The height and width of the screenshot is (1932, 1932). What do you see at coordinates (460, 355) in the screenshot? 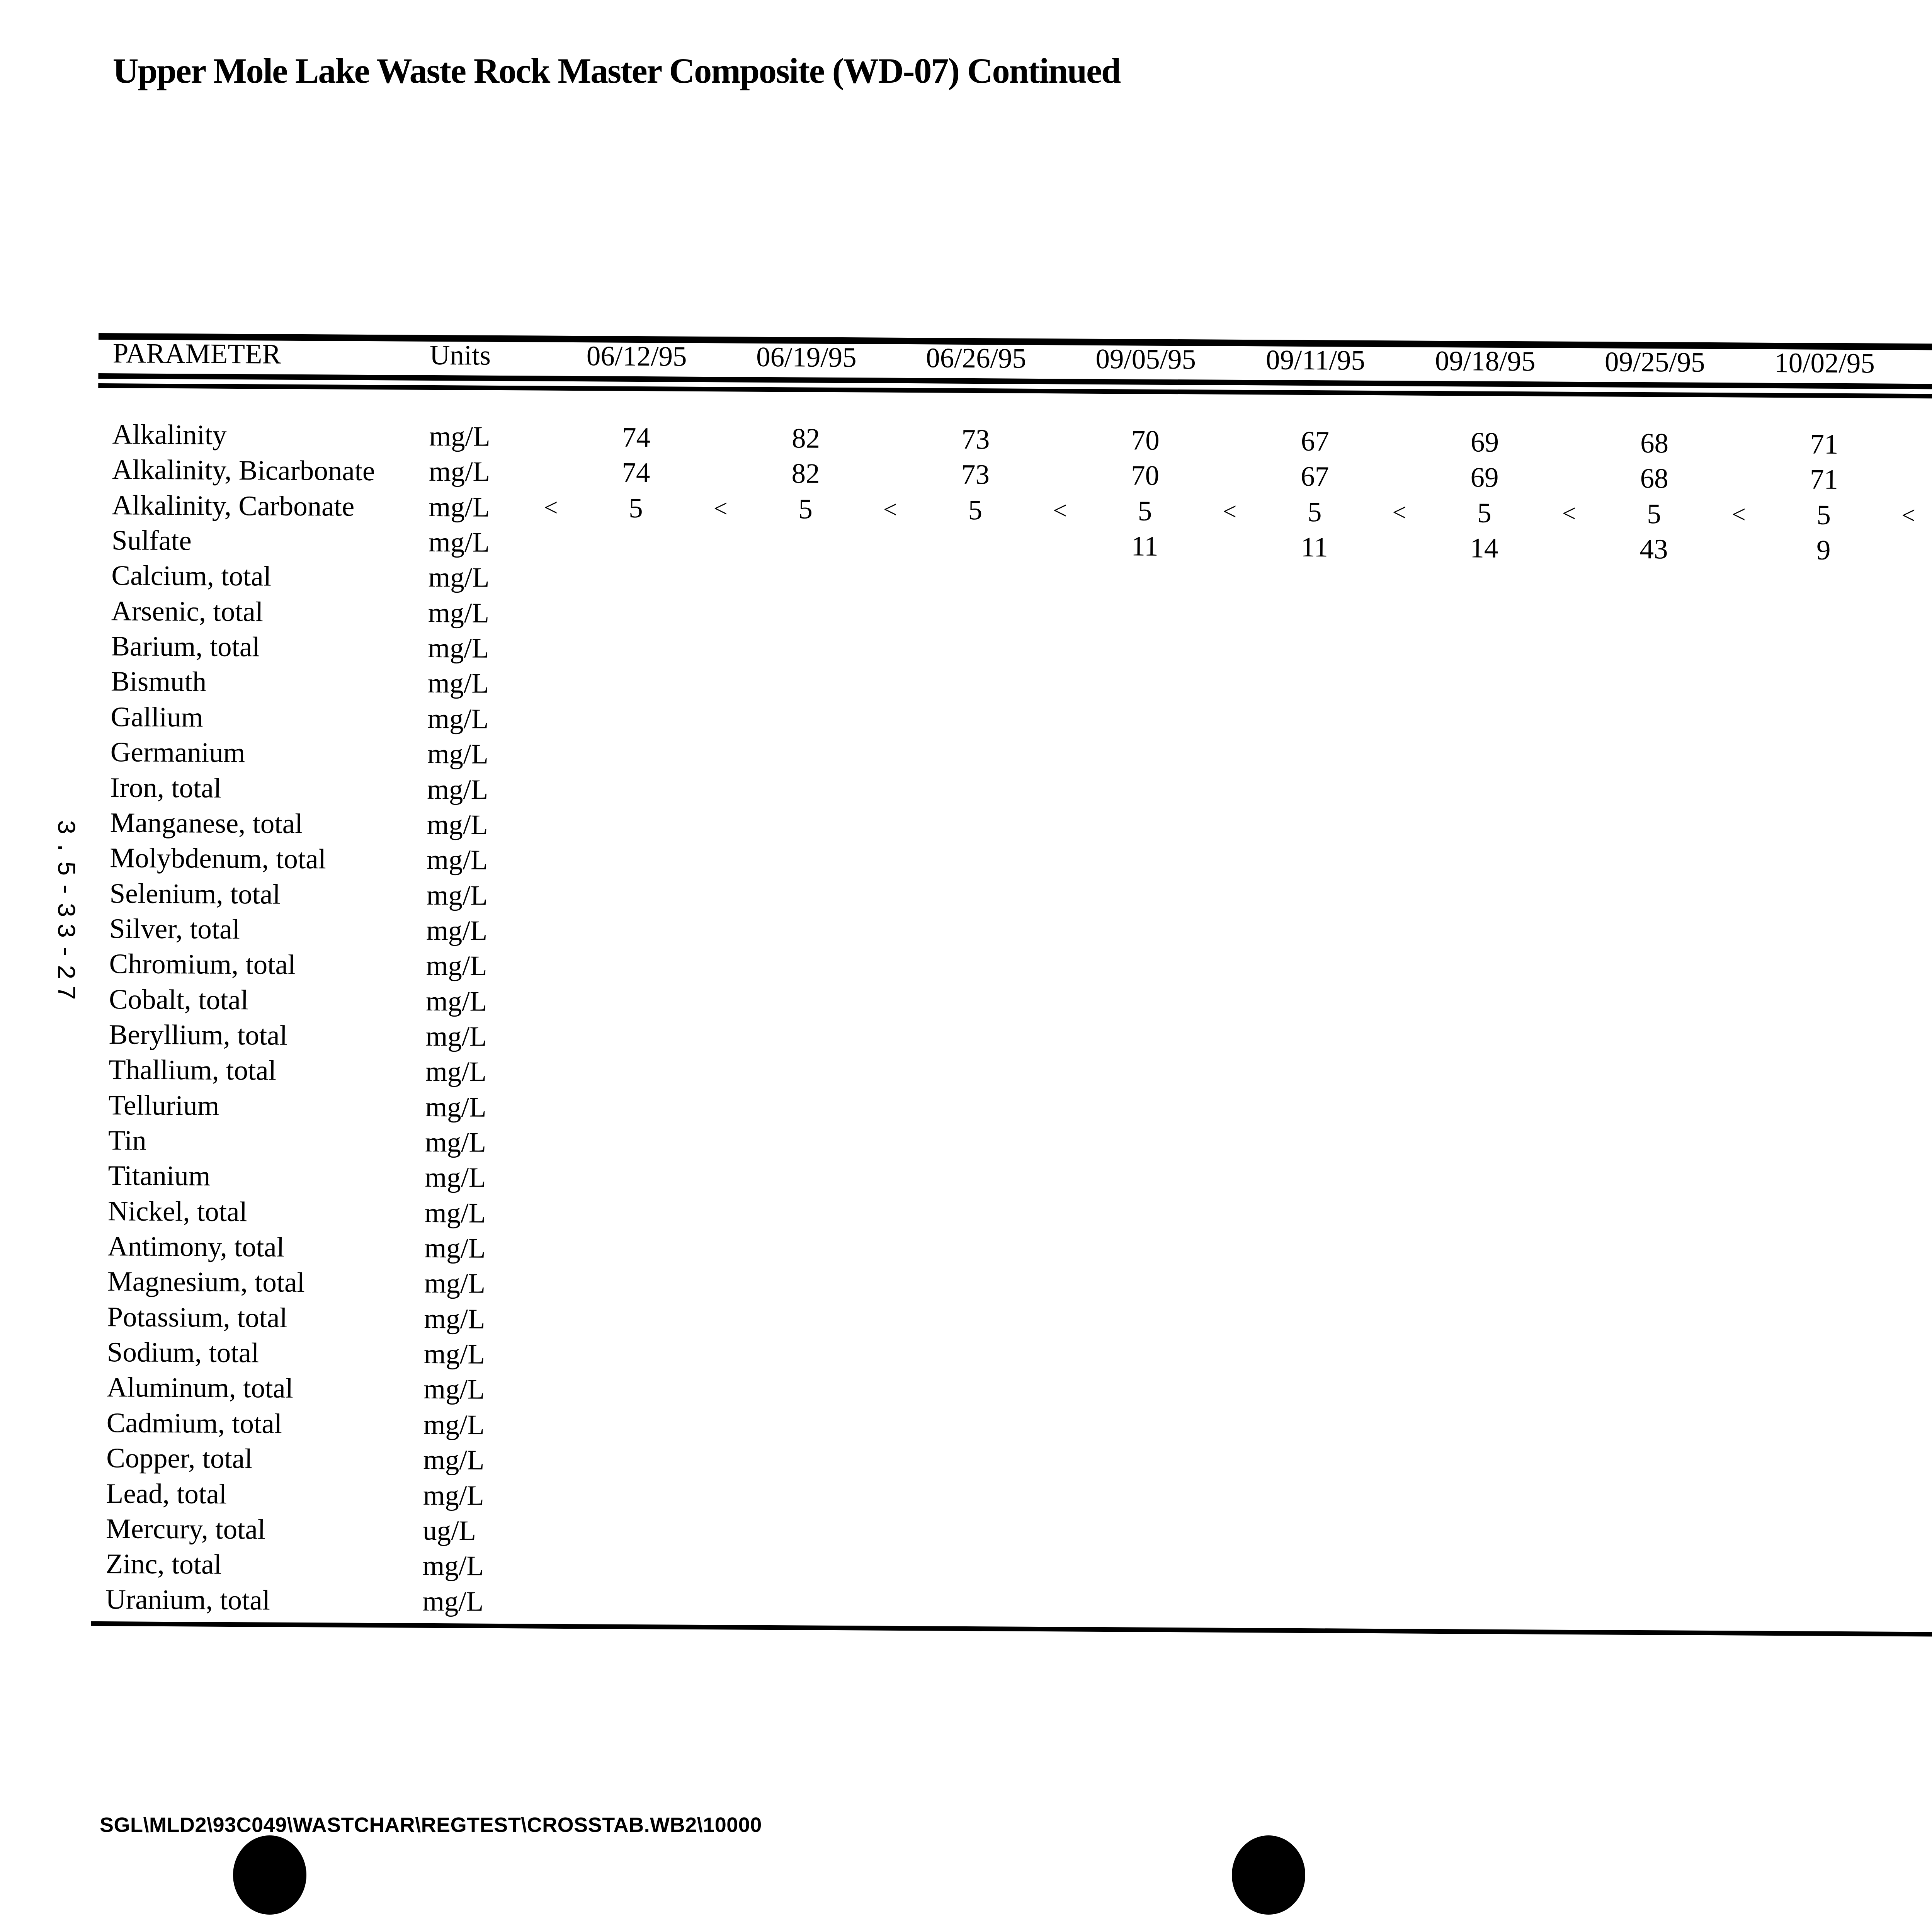
I see `column-header-units: Units` at bounding box center [460, 355].